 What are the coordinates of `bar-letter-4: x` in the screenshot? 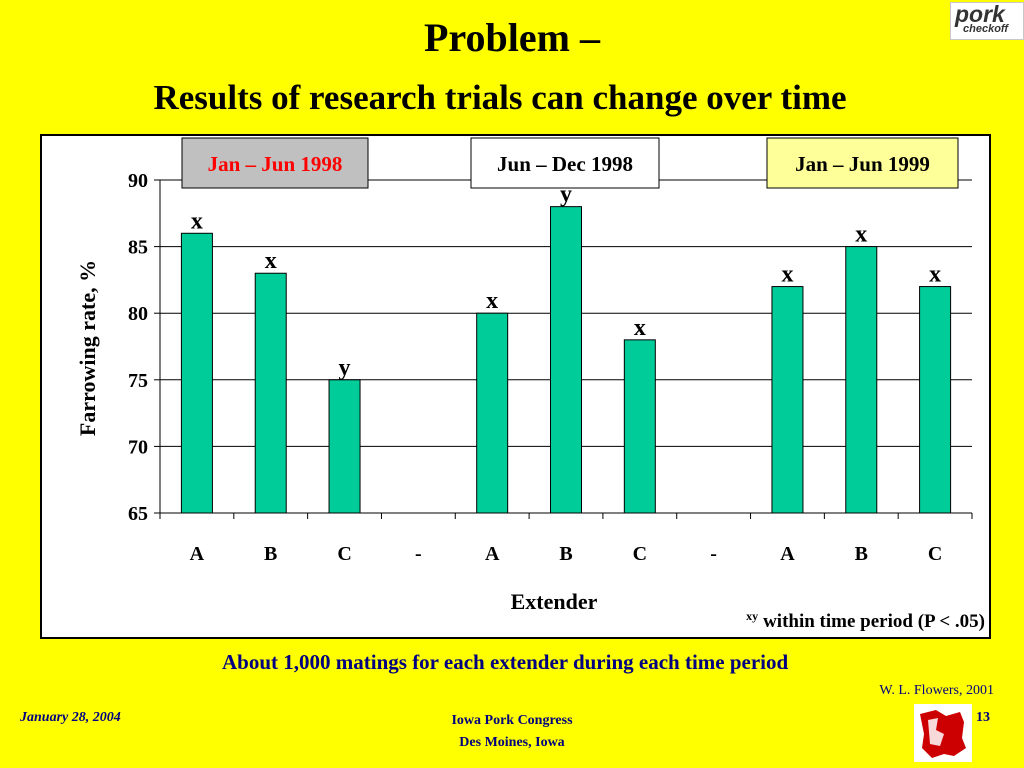 It's located at (492, 301).